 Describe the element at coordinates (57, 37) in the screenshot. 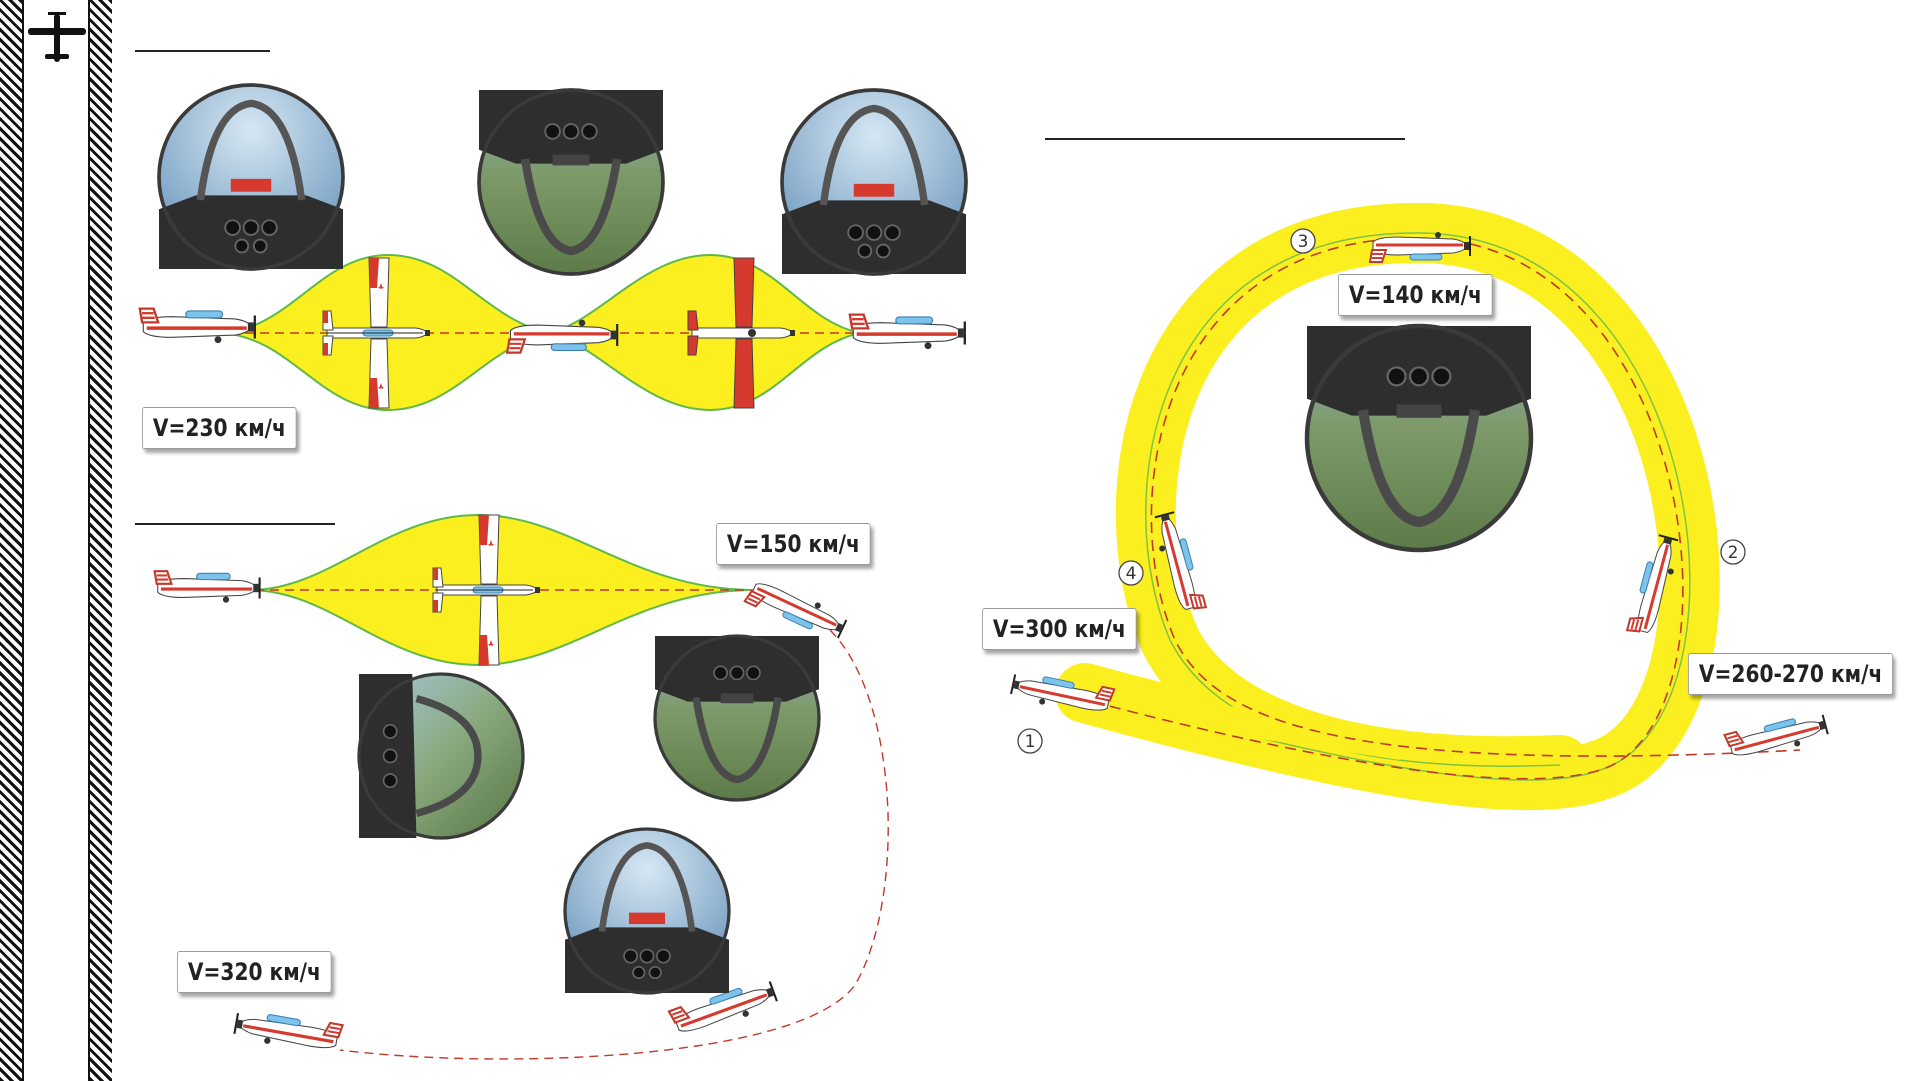

I see `airplane-silhouette-icon` at that location.